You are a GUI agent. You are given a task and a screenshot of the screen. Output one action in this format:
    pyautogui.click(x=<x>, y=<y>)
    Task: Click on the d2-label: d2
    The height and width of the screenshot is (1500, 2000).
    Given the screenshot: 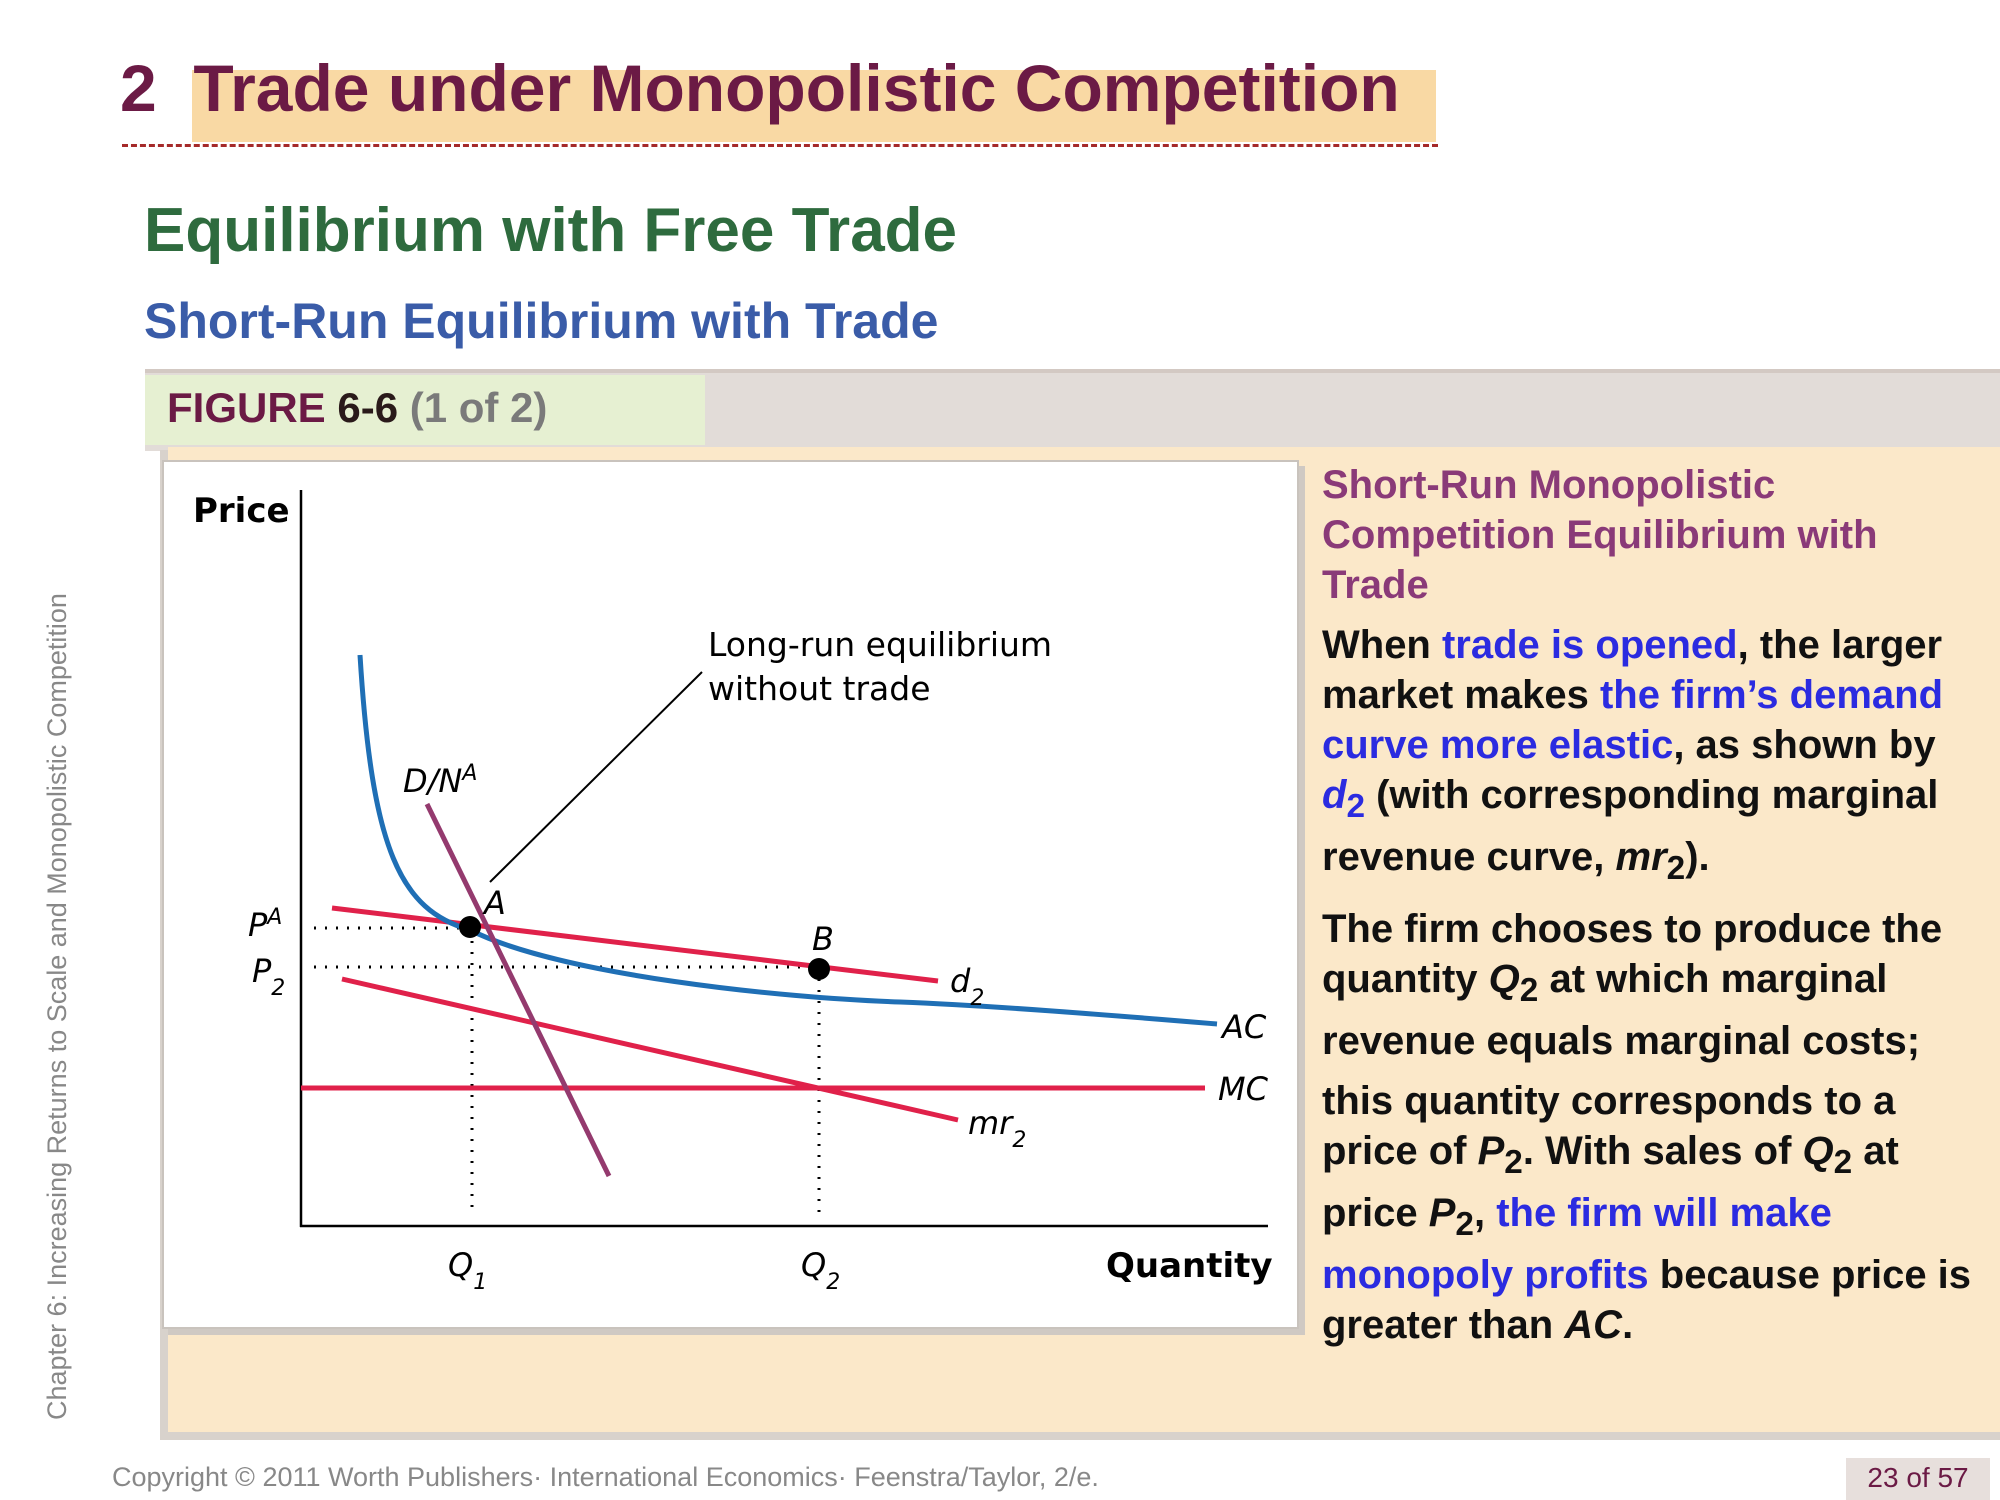 What is the action you would take?
    pyautogui.click(x=967, y=986)
    